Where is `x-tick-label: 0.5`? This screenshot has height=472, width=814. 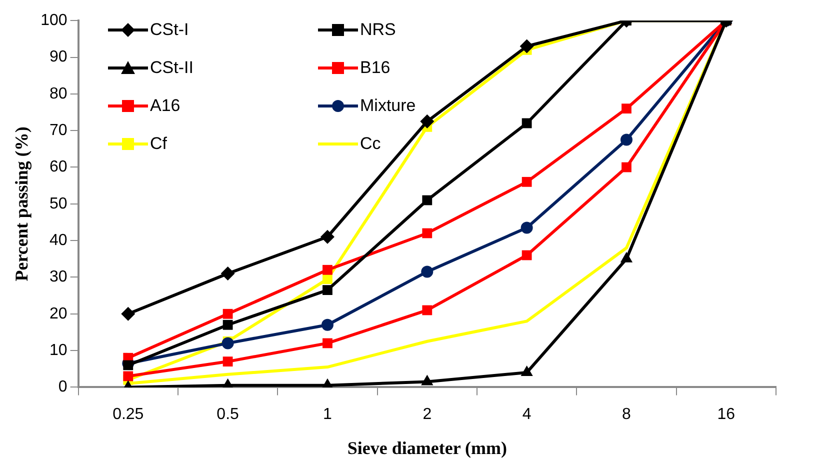 x-tick-label: 0.5 is located at coordinates (228, 415).